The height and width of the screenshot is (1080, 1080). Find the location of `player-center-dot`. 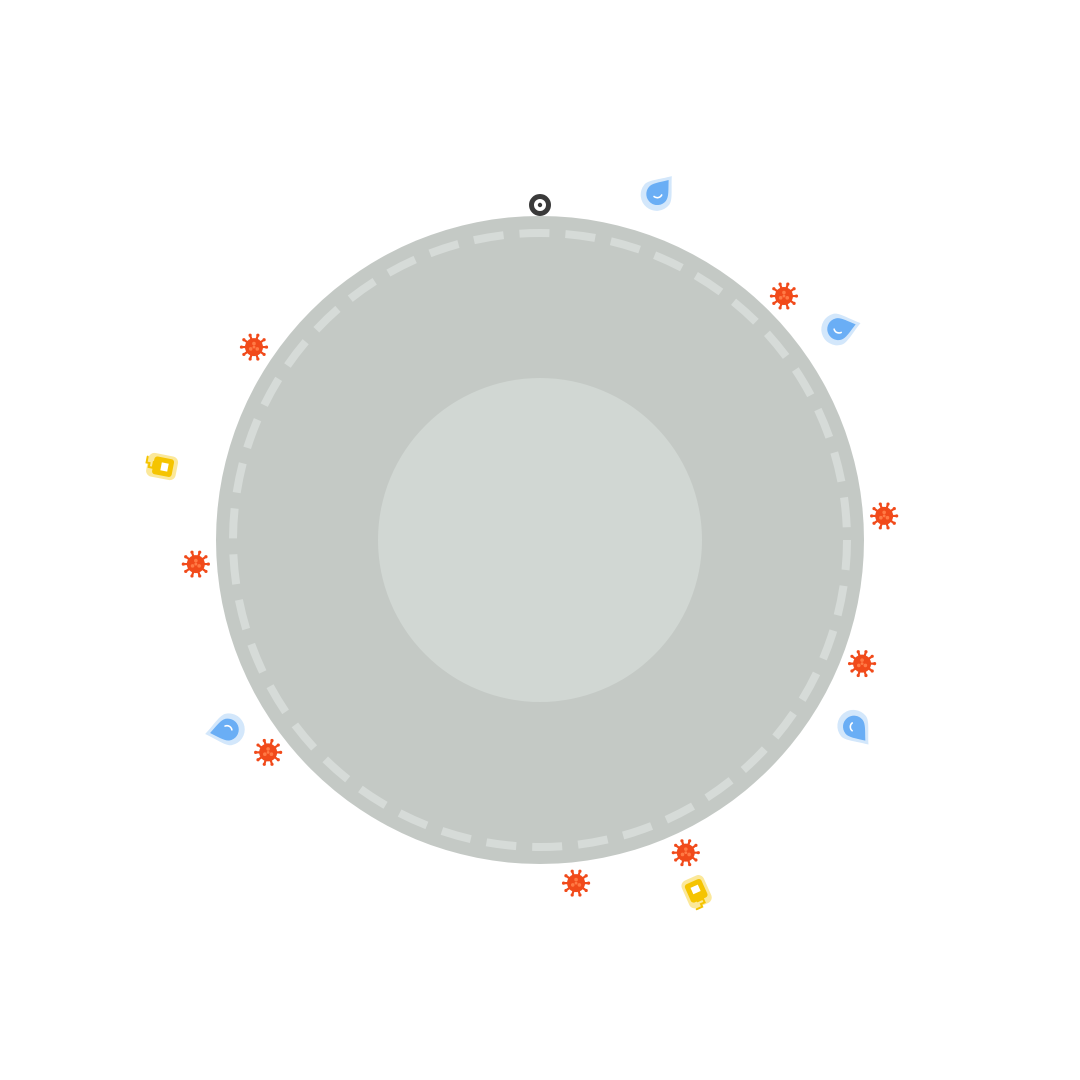

player-center-dot is located at coordinates (540, 205).